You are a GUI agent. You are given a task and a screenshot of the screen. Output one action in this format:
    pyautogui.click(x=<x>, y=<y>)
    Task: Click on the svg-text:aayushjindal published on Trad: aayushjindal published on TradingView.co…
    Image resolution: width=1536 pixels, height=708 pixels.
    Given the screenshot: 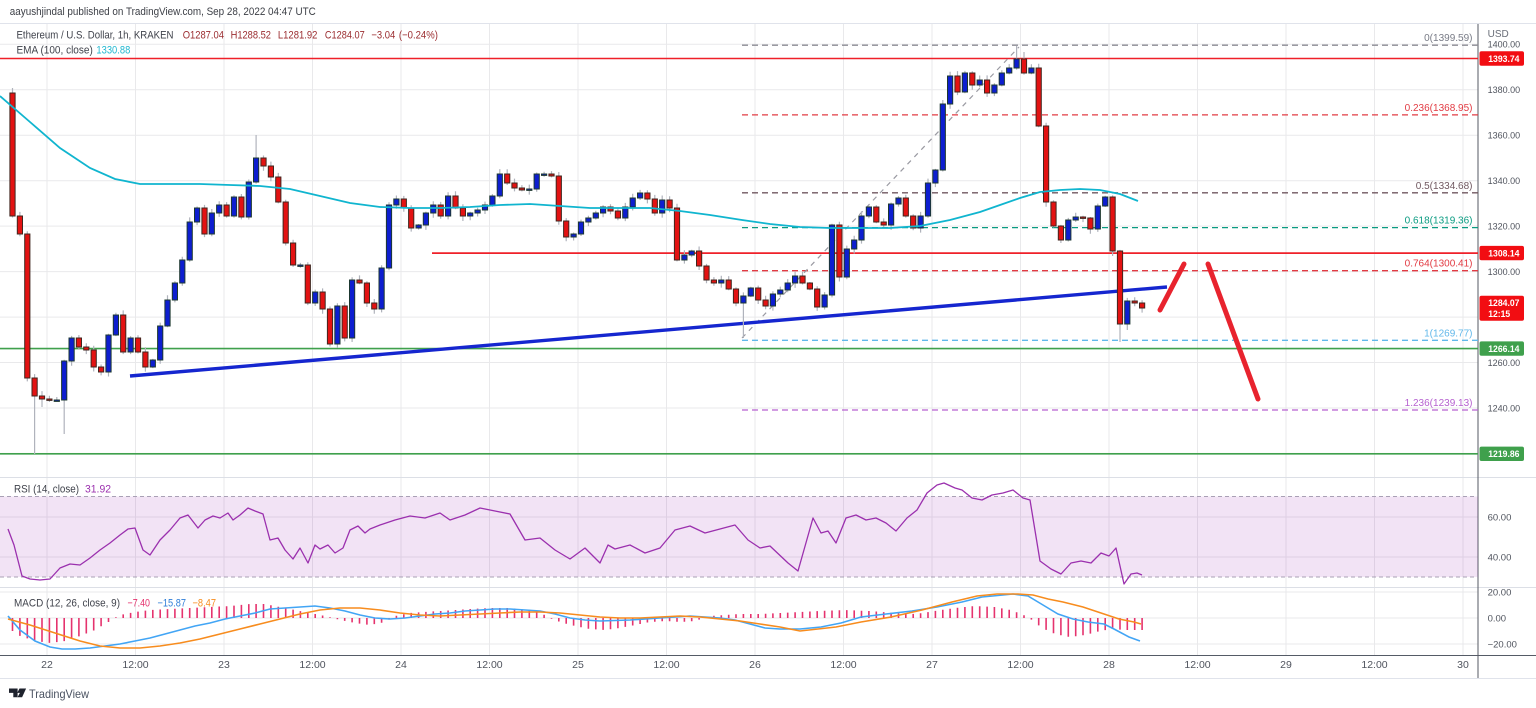 What is the action you would take?
    pyautogui.click(x=163, y=12)
    